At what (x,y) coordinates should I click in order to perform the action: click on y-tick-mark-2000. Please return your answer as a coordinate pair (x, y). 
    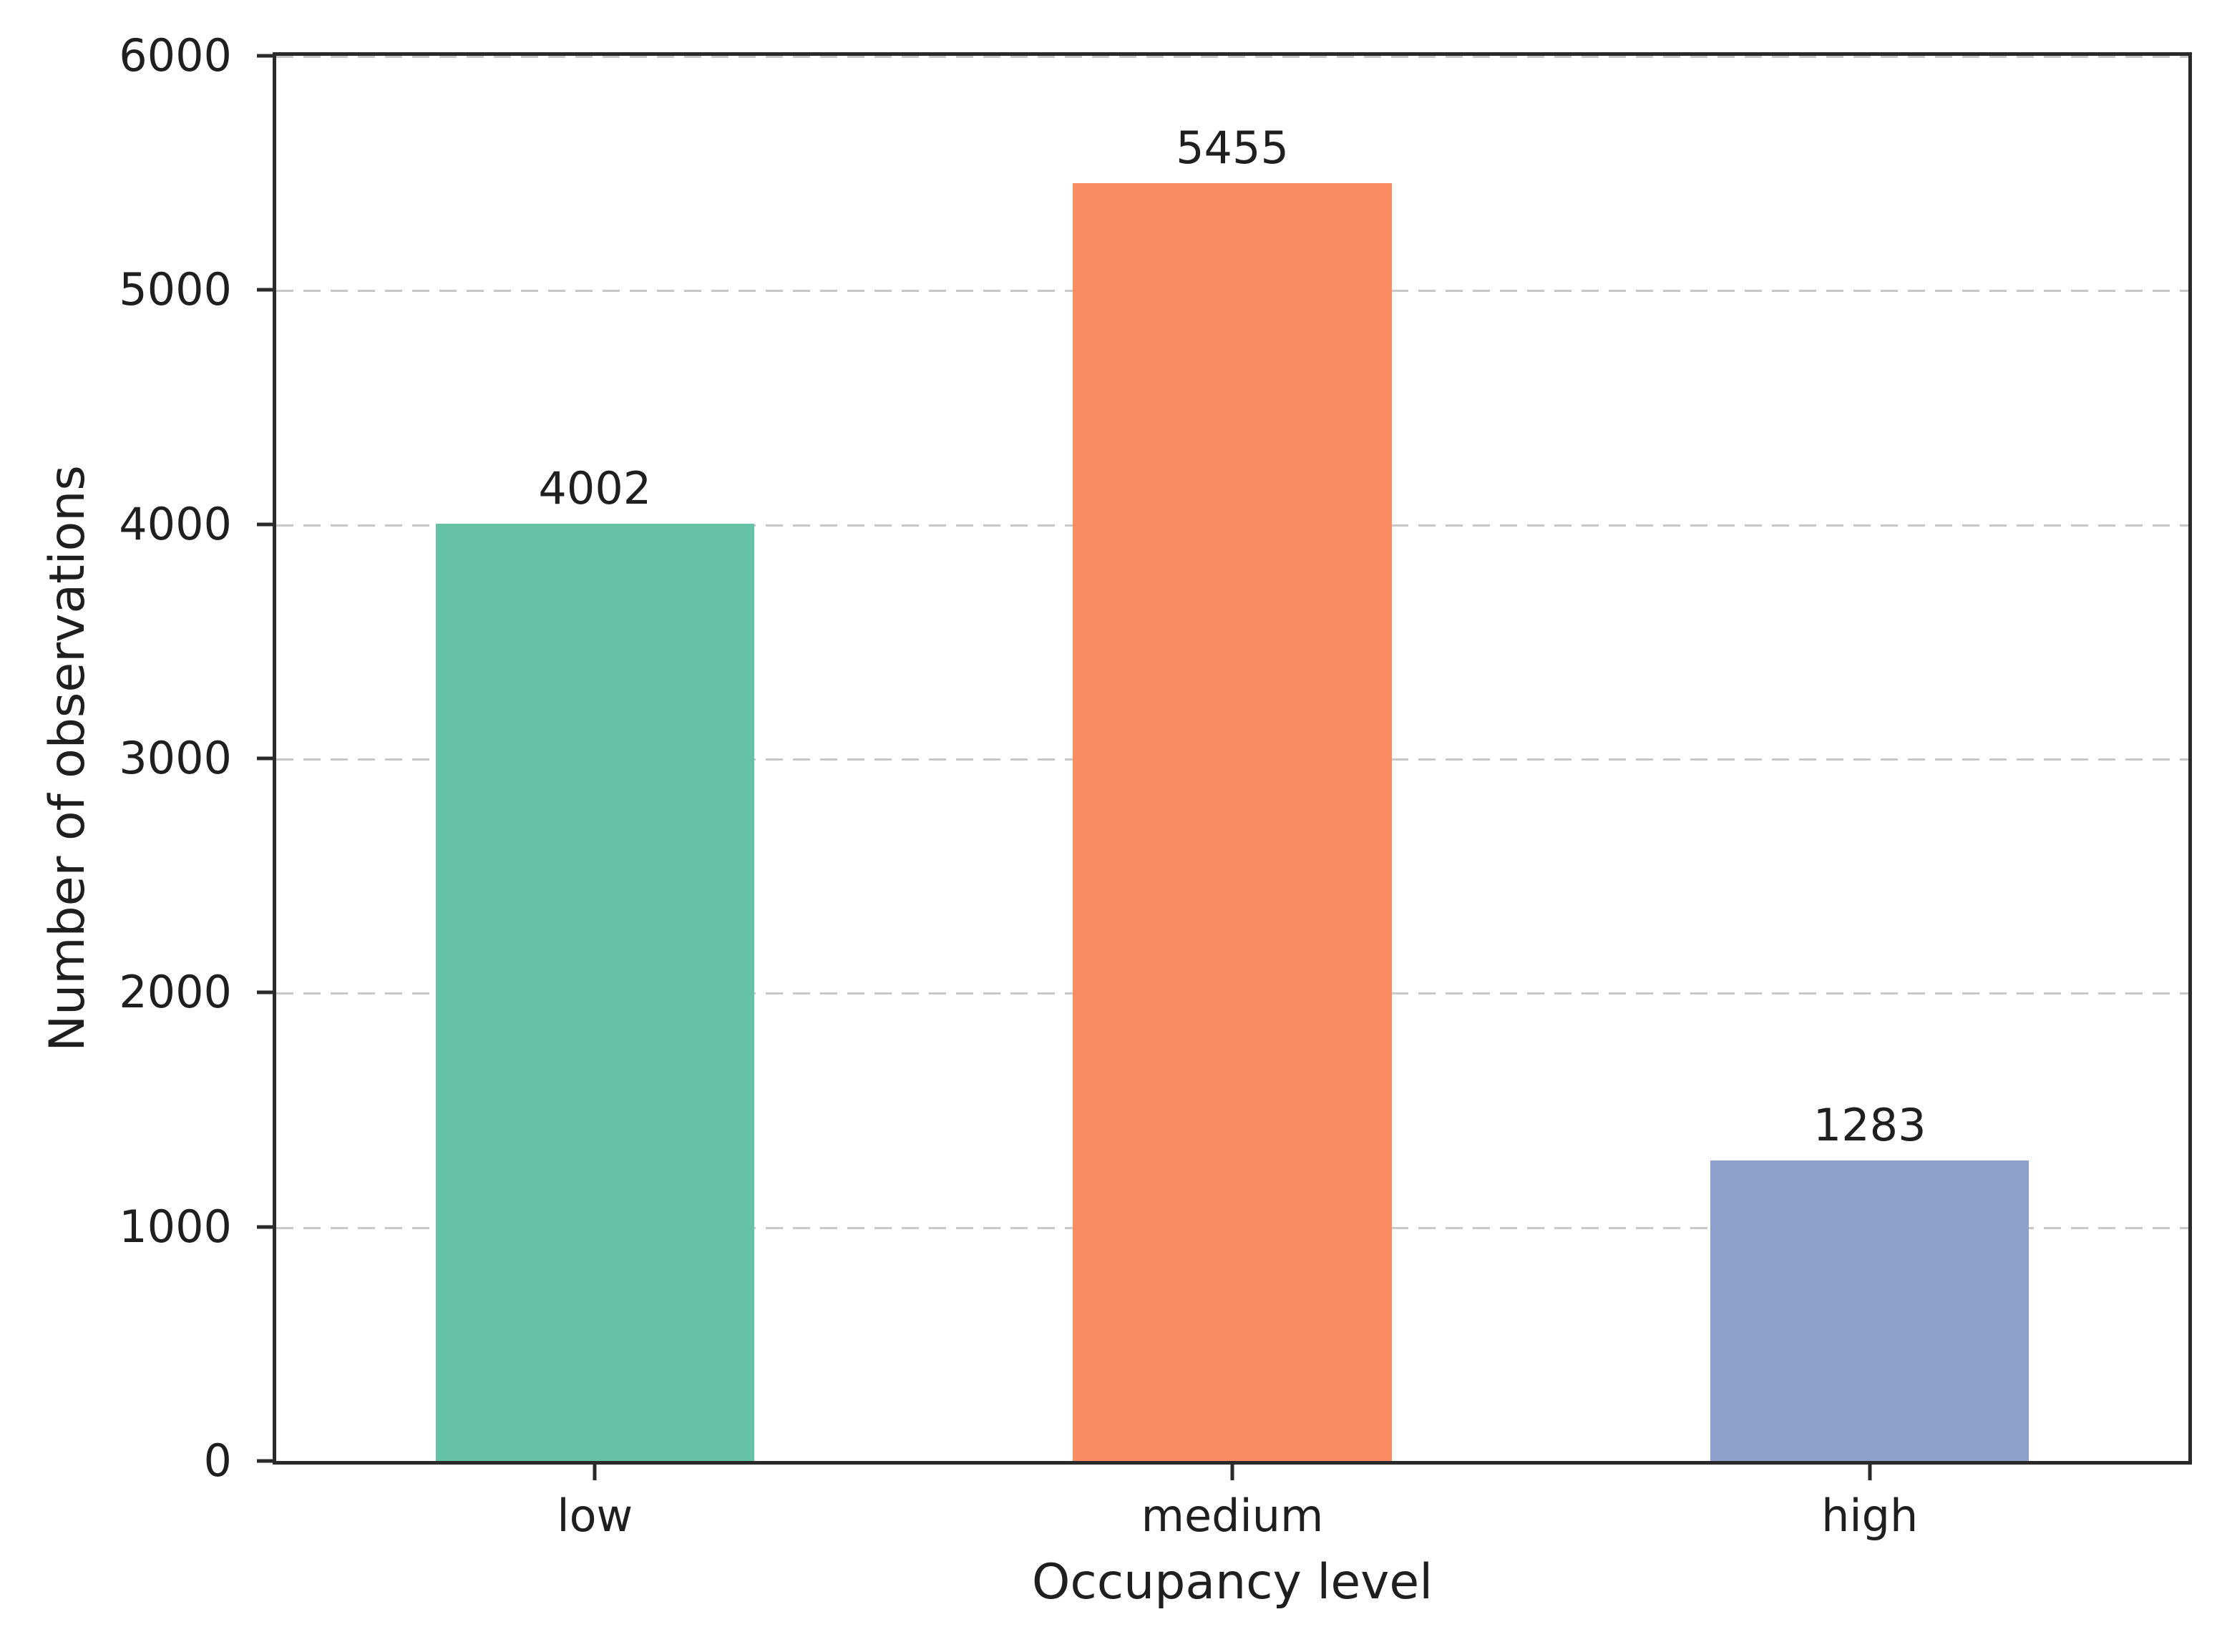
    Looking at the image, I should click on (266, 992).